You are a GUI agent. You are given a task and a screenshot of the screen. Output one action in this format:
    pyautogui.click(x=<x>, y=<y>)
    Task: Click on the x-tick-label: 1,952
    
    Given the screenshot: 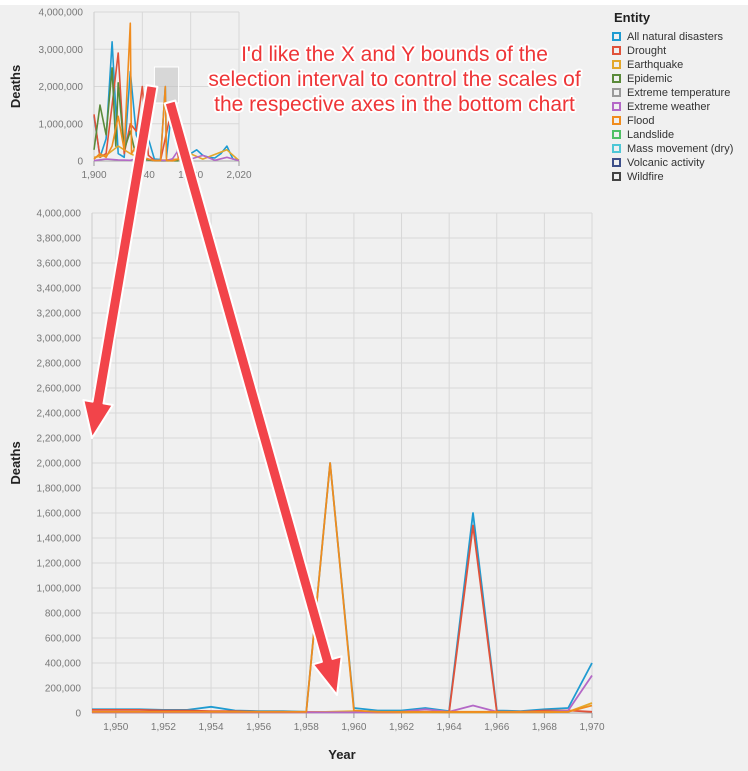 What is the action you would take?
    pyautogui.click(x=163, y=727)
    